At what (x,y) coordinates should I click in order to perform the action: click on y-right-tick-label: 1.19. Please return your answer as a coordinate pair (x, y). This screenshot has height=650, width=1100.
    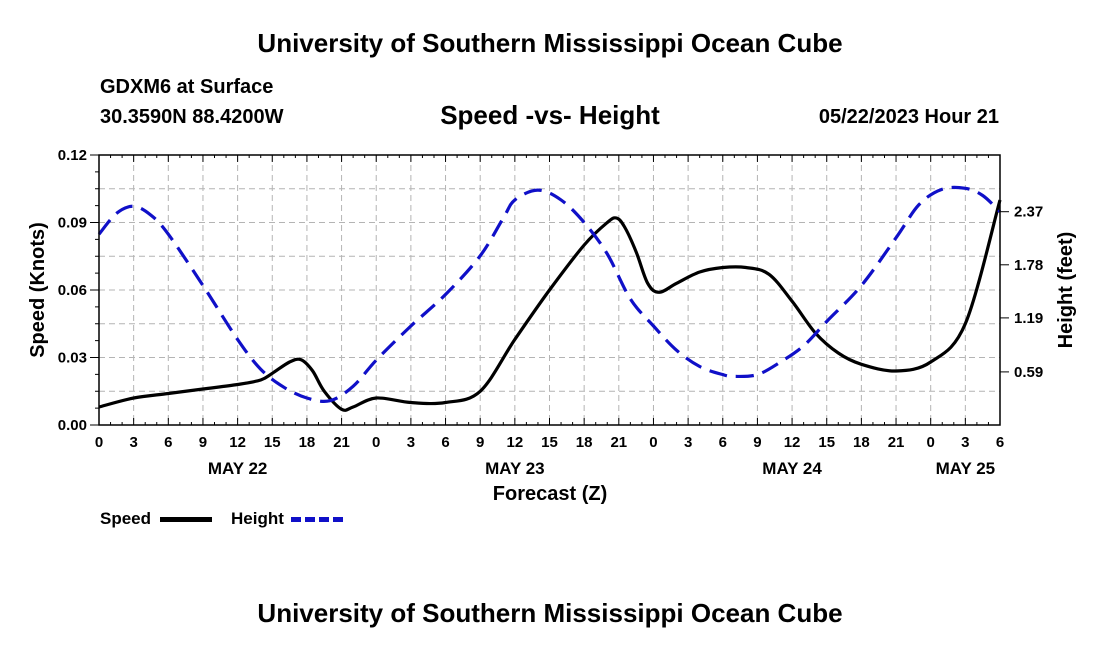
    Looking at the image, I should click on (1028, 318).